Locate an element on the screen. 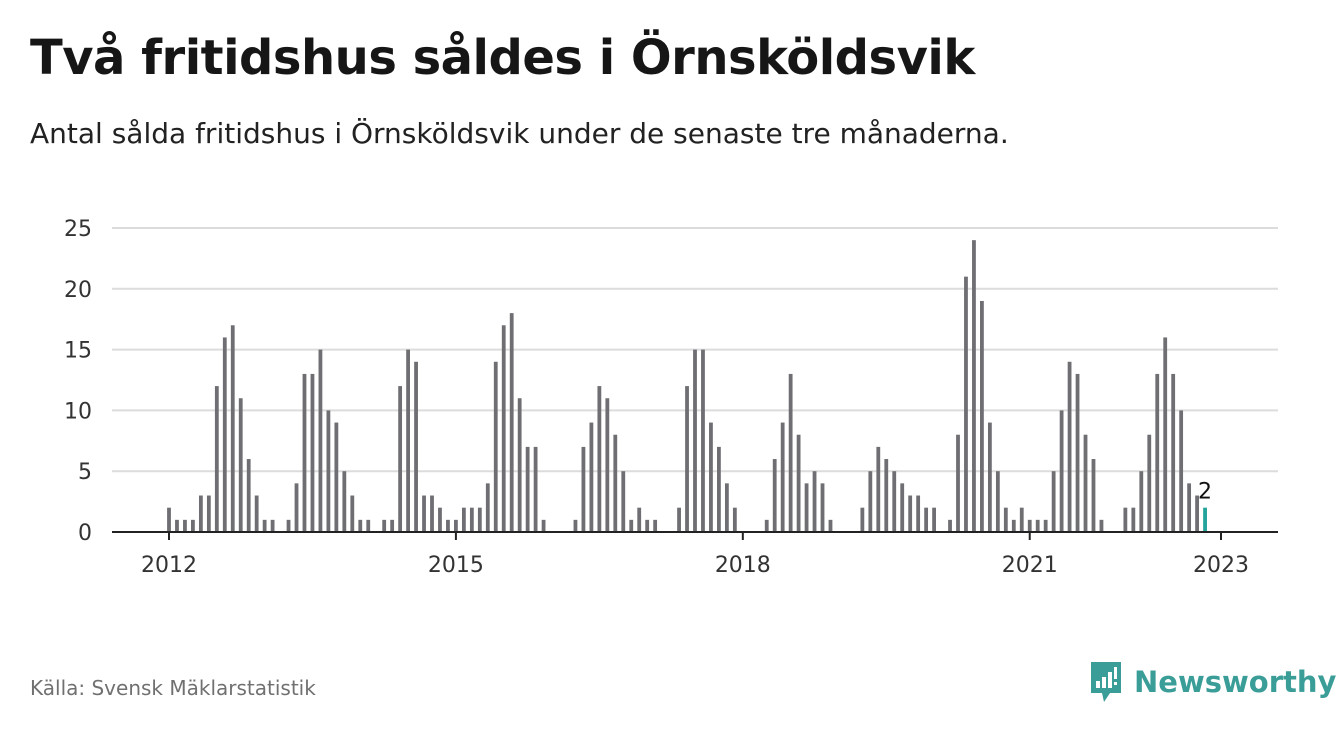 Image resolution: width=1340 pixels, height=734 pixels. x-tick-label: 2015 is located at coordinates (456, 565).